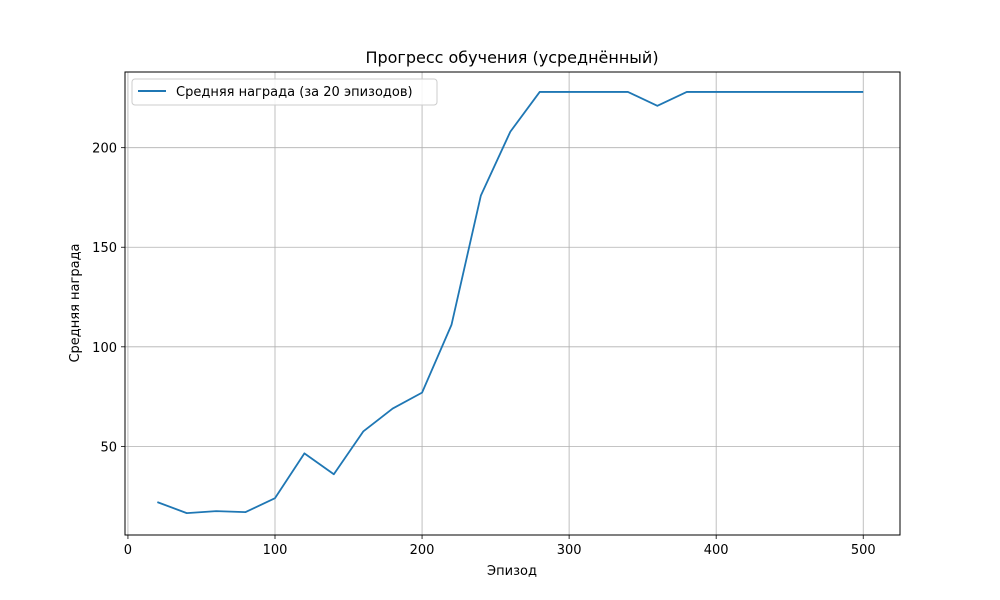  What do you see at coordinates (128, 550) in the screenshot?
I see `x-tick-label: 0` at bounding box center [128, 550].